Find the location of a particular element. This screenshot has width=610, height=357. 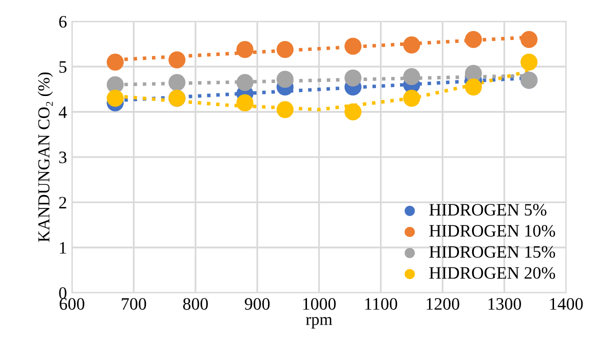

x-tick-label: 1300 is located at coordinates (505, 304).